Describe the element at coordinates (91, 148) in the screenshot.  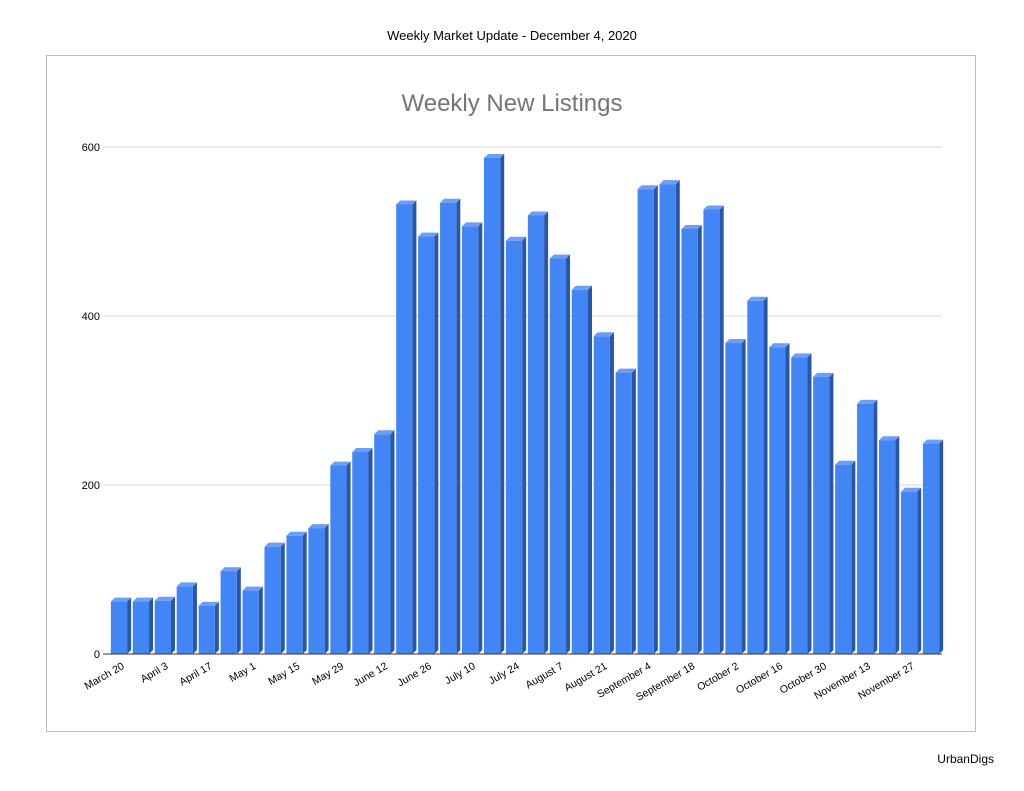
I see `y-tick-label: 600` at that location.